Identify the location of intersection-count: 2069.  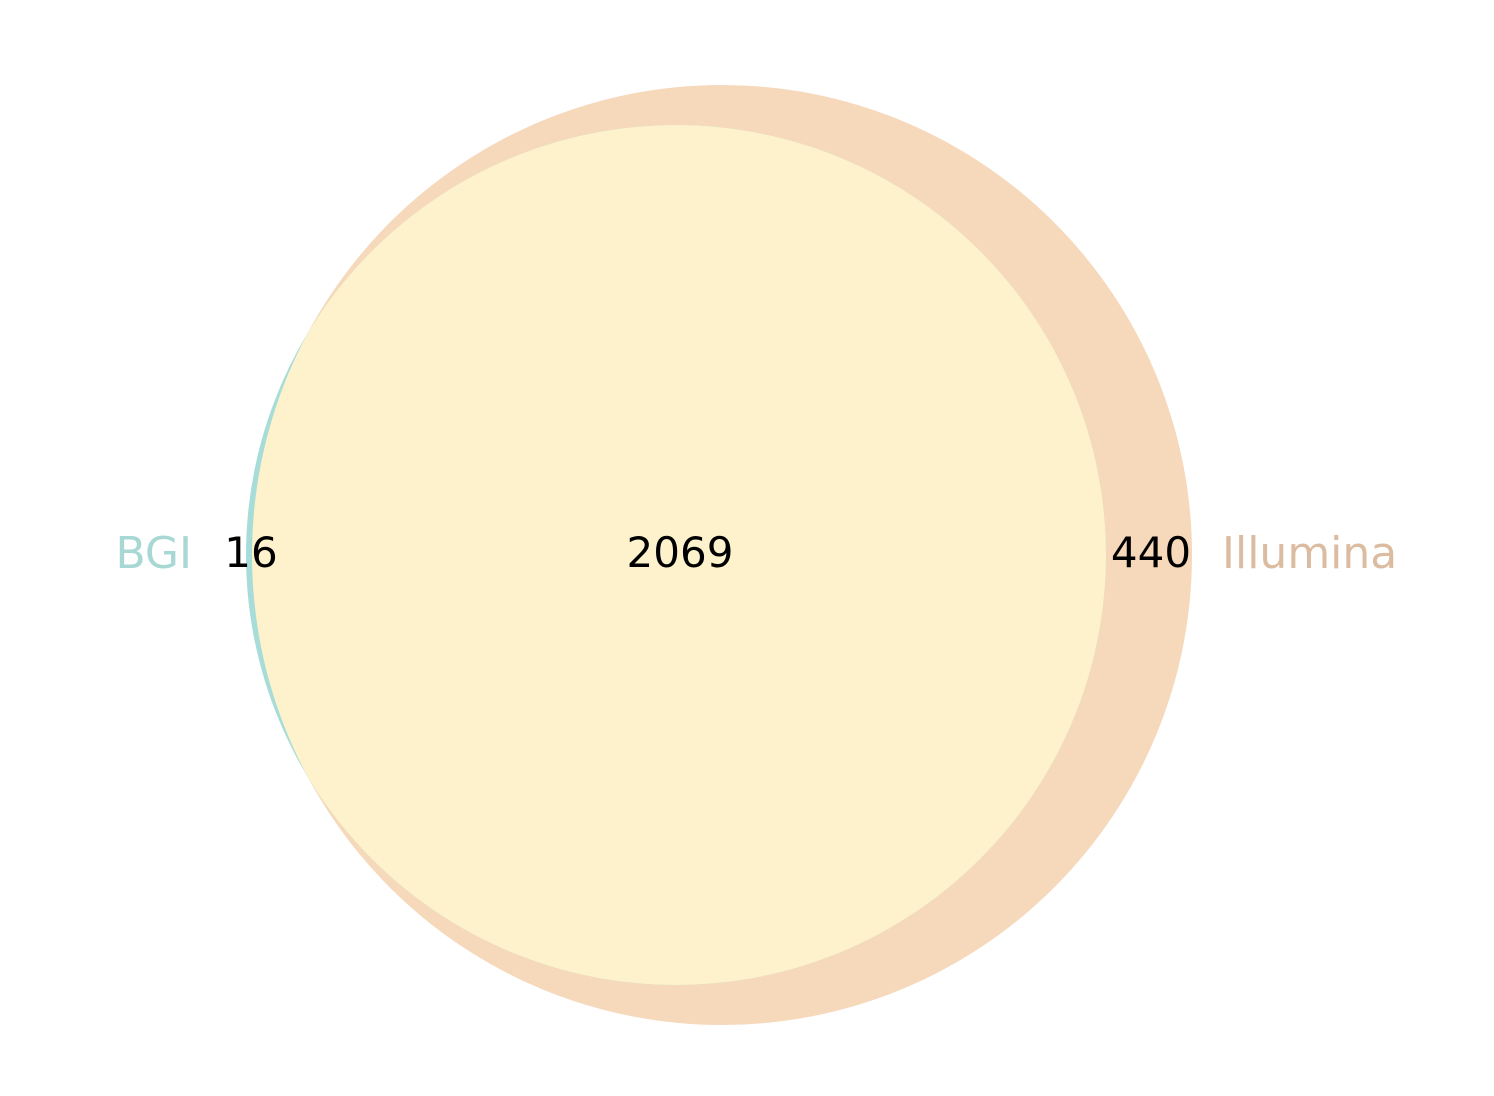
(680, 552).